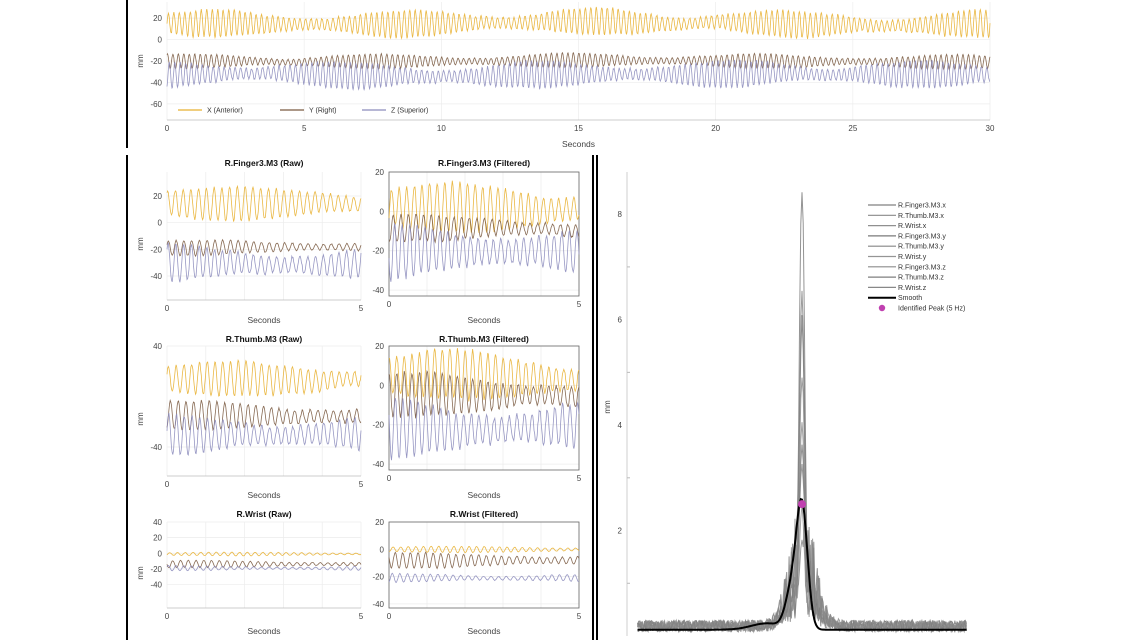 The width and height of the screenshot is (1138, 640). What do you see at coordinates (852, 128) in the screenshot?
I see `x-tick-label: 25` at bounding box center [852, 128].